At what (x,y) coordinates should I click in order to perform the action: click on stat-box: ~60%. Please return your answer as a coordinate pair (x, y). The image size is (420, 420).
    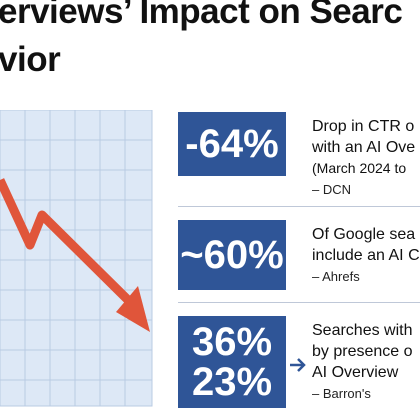
    Looking at the image, I should click on (232, 255).